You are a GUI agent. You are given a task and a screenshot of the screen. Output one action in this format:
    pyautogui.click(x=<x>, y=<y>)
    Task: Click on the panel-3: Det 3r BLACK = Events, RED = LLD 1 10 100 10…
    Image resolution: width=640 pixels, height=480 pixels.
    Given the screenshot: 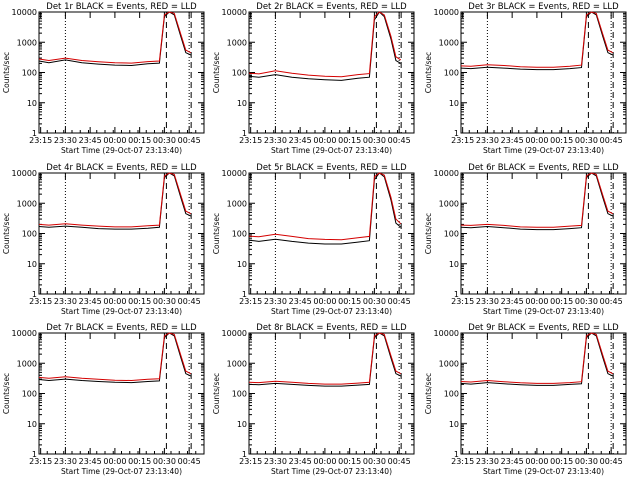 What is the action you would take?
    pyautogui.click(x=525, y=78)
    